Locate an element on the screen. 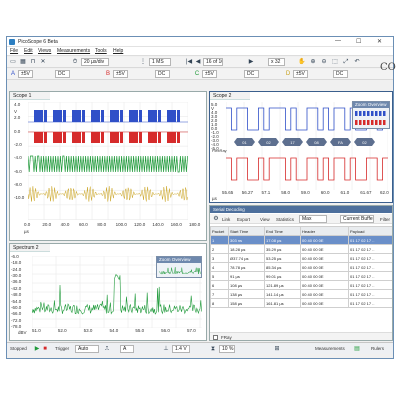 The width and height of the screenshot is (400, 400). fit-icon: ⤢ is located at coordinates (346, 62).